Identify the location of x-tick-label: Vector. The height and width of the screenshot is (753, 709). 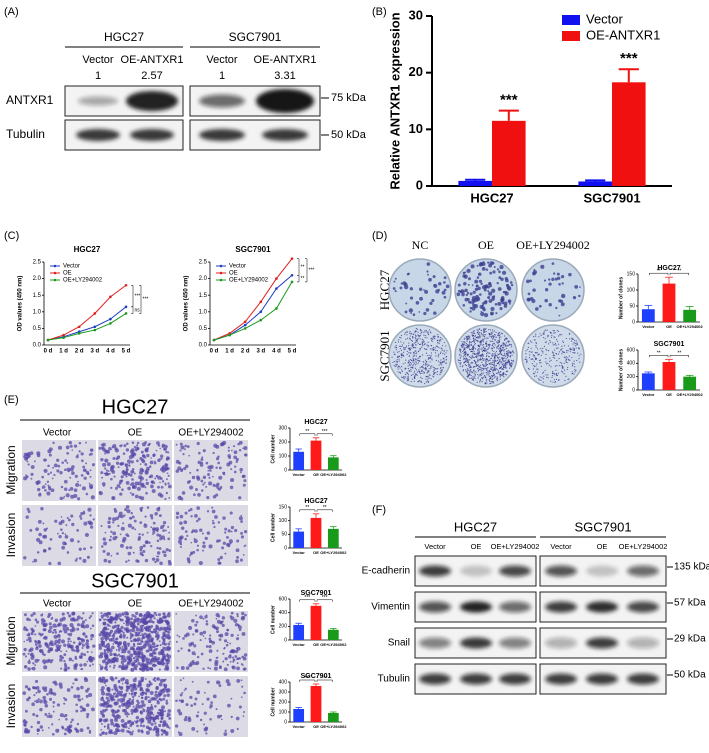
(299, 474).